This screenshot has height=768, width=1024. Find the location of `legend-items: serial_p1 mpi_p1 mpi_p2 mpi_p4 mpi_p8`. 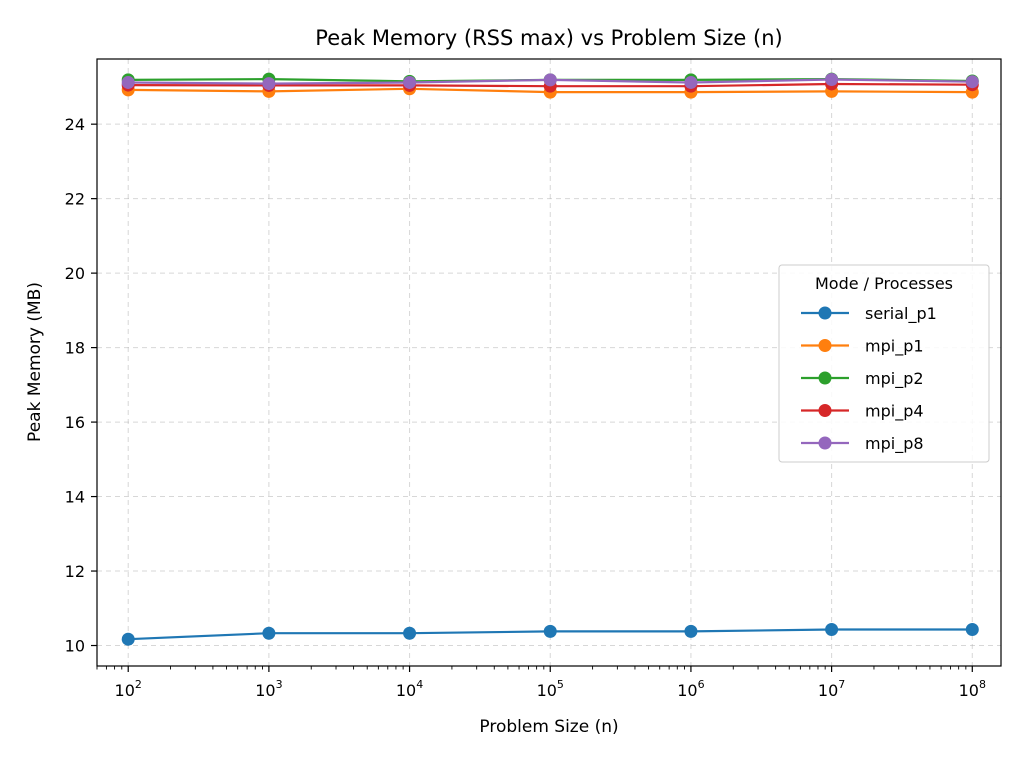

legend-items: serial_p1 mpi_p1 mpi_p2 mpi_p4 mpi_p8 is located at coordinates (869, 379).